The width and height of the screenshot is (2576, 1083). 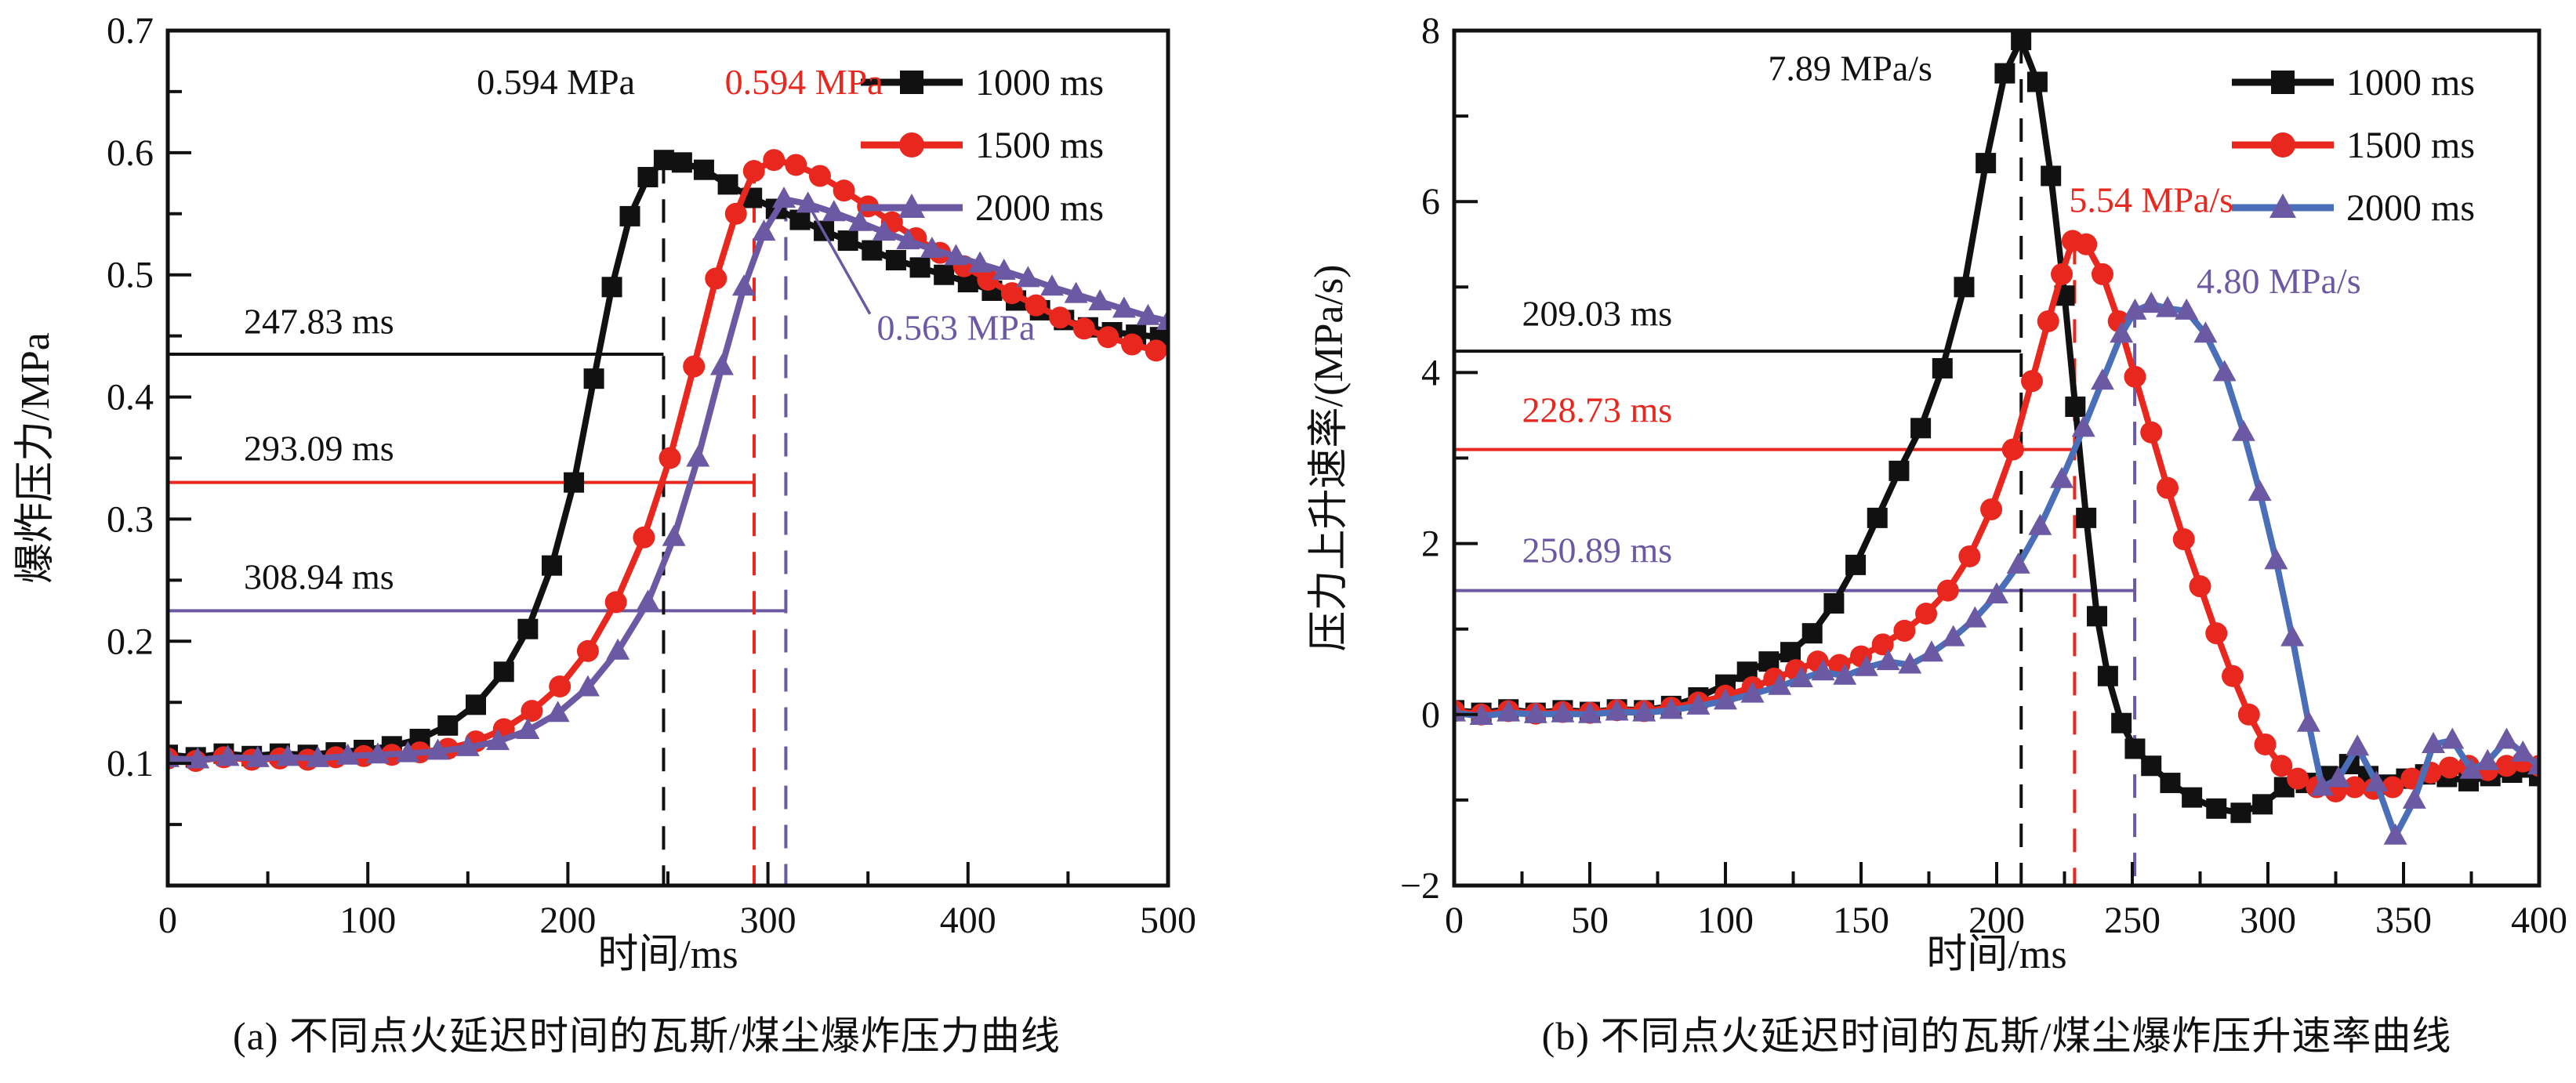 I want to click on x-tick-label: 500, so click(x=1168, y=921).